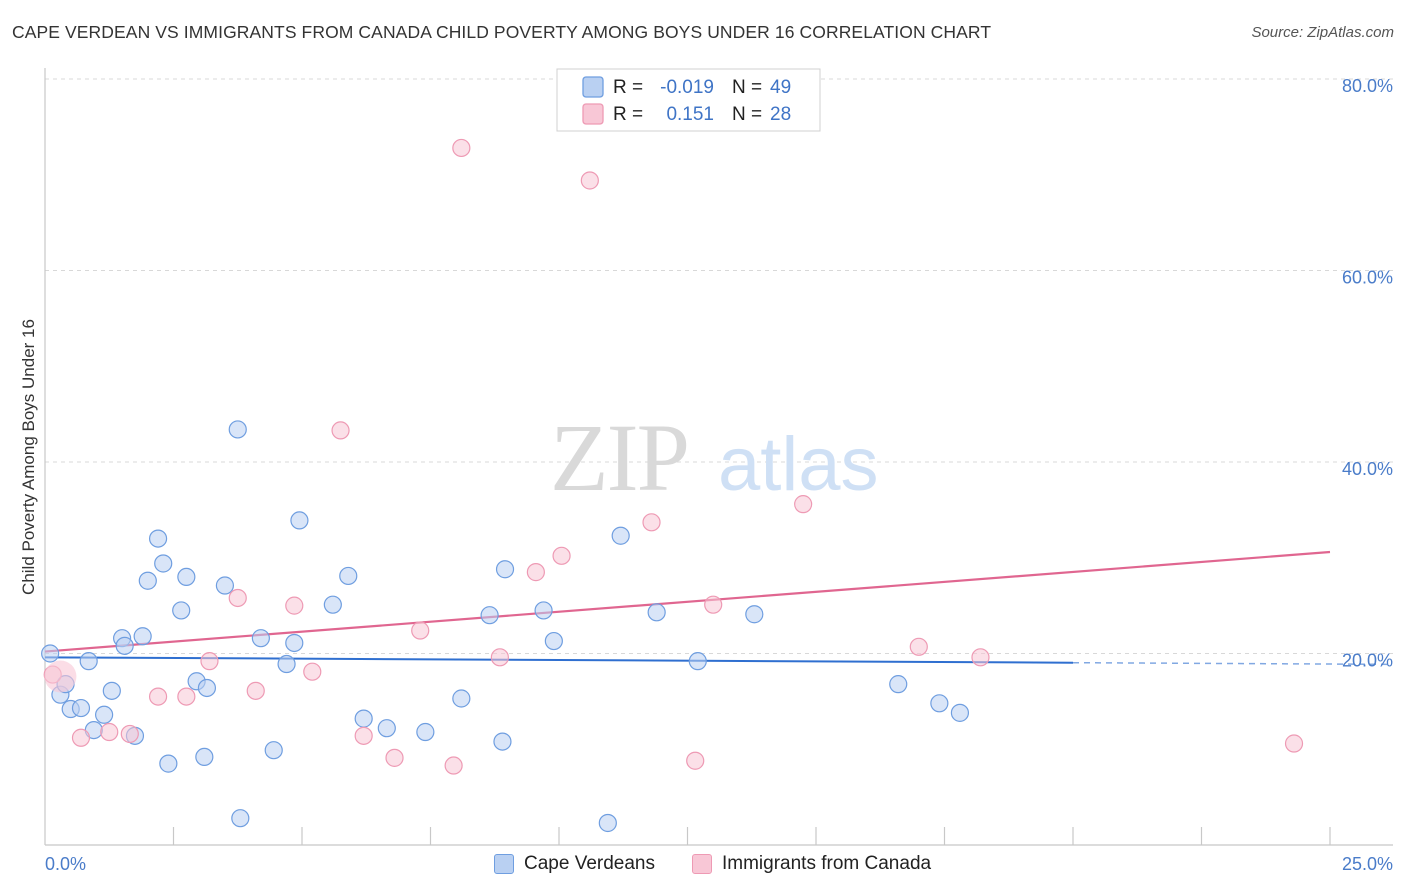  Describe the element at coordinates (589, 863) in the screenshot. I see `bottom-legend-blue-label: Cape Verdeans` at that location.